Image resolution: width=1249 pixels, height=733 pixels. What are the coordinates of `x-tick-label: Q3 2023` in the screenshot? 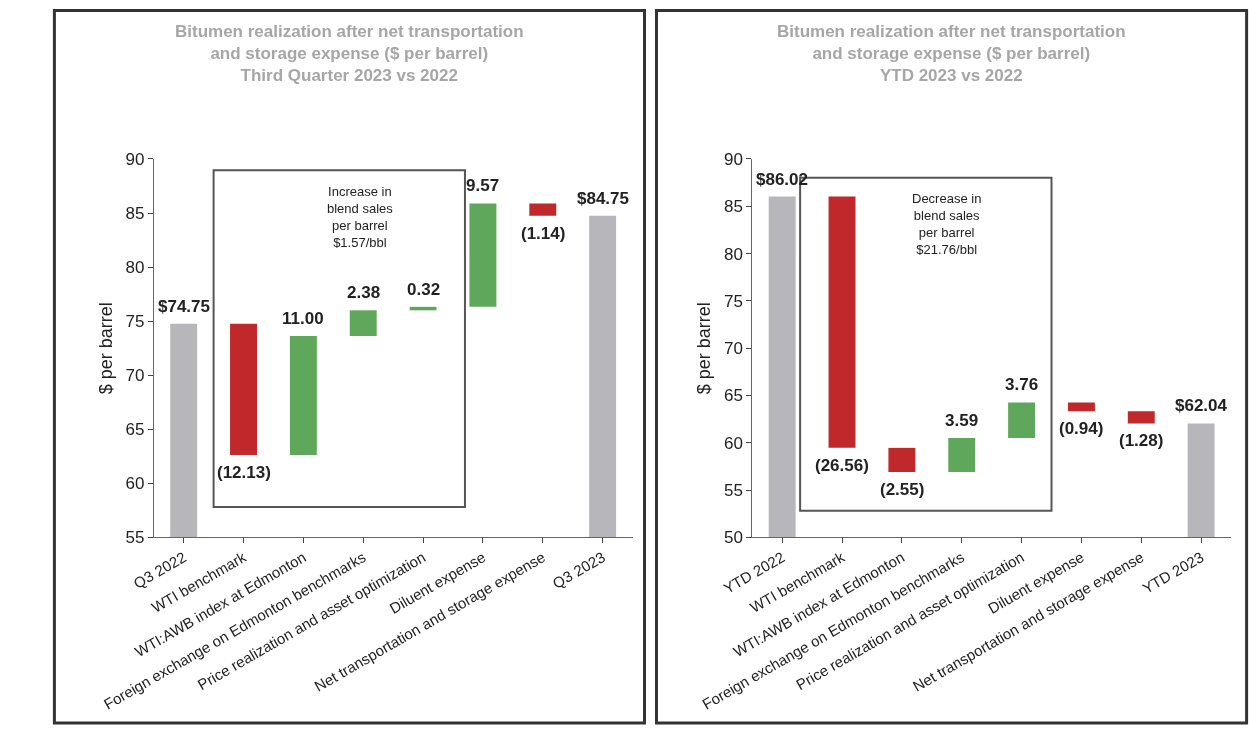 It's located at (578, 570).